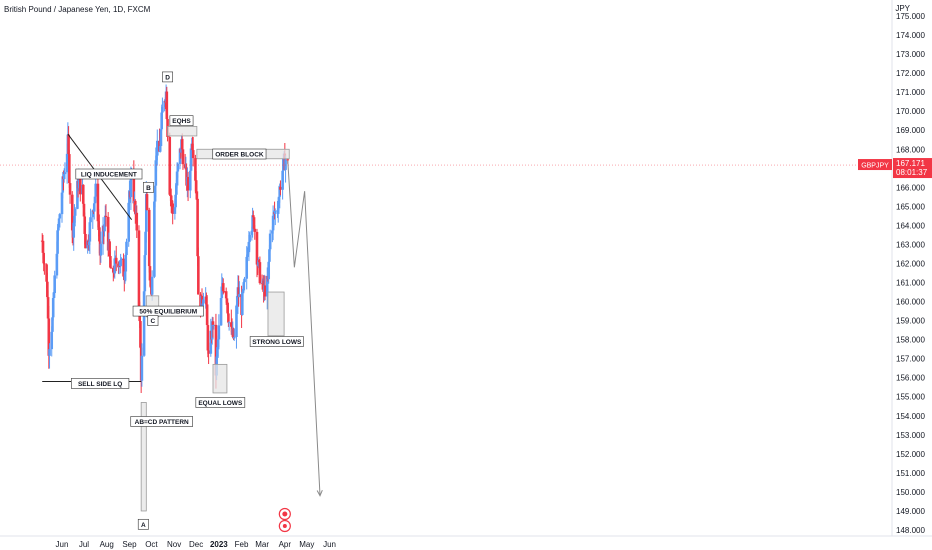 Image resolution: width=932 pixels, height=550 pixels. I want to click on annotation-label: B, so click(148, 187).